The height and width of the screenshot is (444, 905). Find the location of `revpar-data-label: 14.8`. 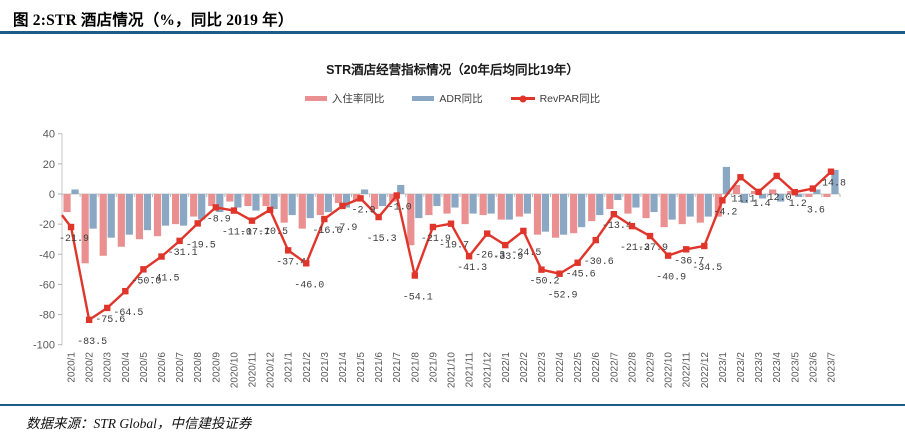

revpar-data-label: 14.8 is located at coordinates (834, 184).